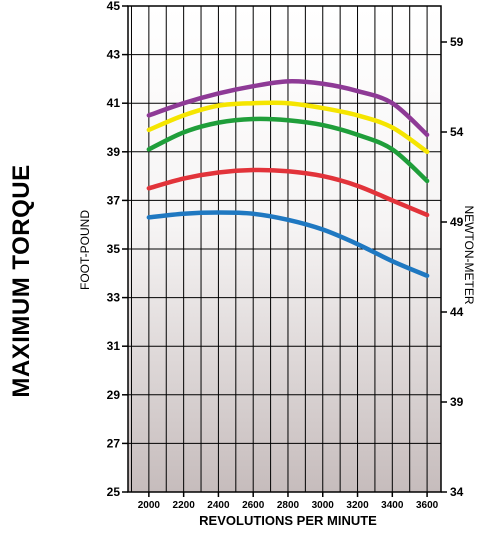 This screenshot has height=533, width=497. What do you see at coordinates (114, 492) in the screenshot?
I see `y-tick-label: 25` at bounding box center [114, 492].